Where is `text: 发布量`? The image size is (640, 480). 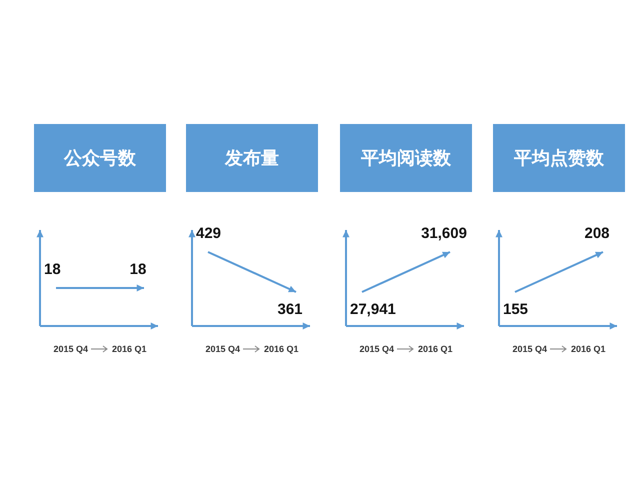
text: 发布量 is located at coordinates (252, 158).